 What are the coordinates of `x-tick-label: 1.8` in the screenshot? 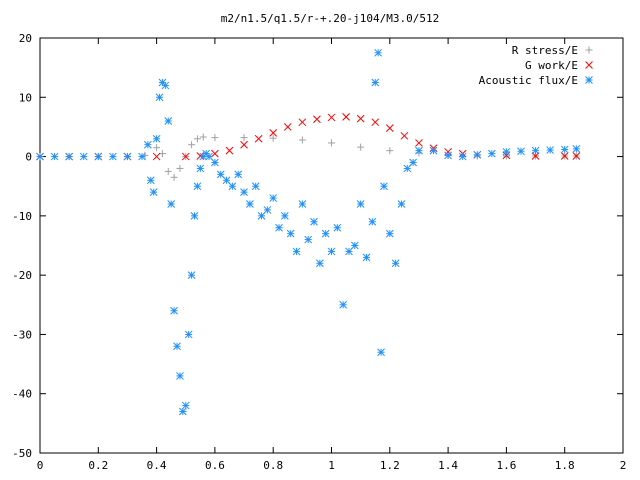 It's located at (565, 465).